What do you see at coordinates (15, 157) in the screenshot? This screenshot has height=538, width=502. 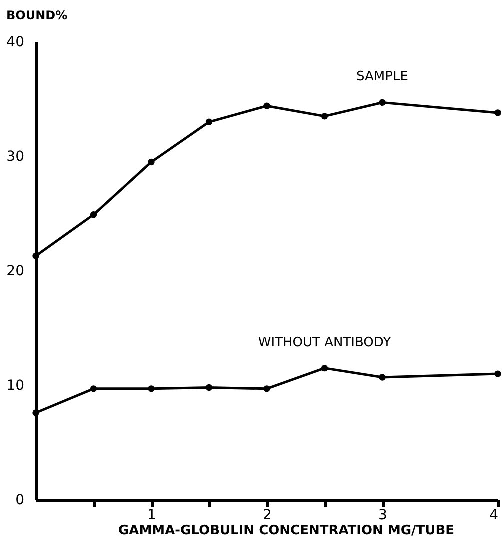 I see `y-tick-label: 30` at bounding box center [15, 157].